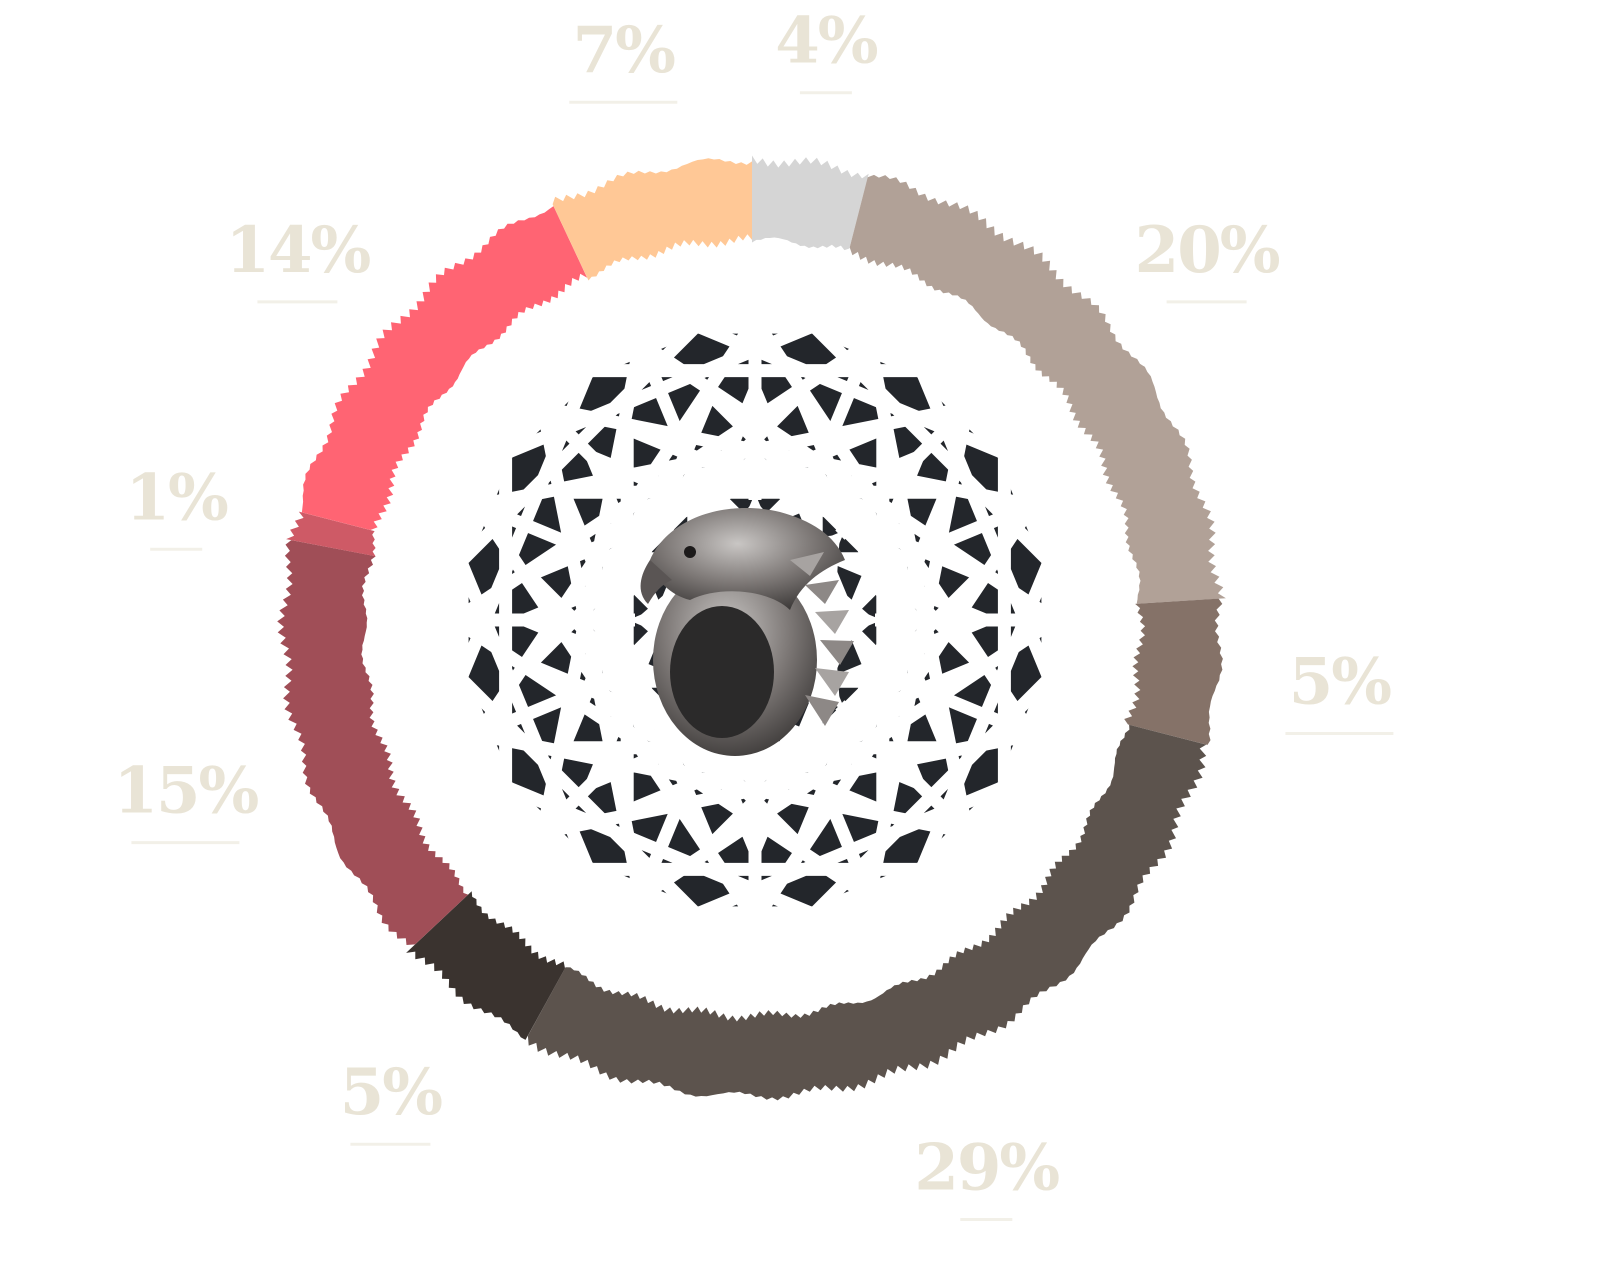 The height and width of the screenshot is (1277, 1600). I want to click on percent-label: 20%, so click(1207, 250).